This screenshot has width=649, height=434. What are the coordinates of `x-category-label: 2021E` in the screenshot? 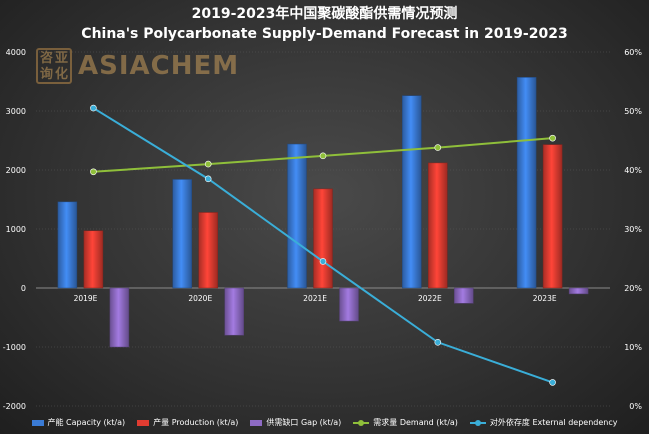 It's located at (315, 298).